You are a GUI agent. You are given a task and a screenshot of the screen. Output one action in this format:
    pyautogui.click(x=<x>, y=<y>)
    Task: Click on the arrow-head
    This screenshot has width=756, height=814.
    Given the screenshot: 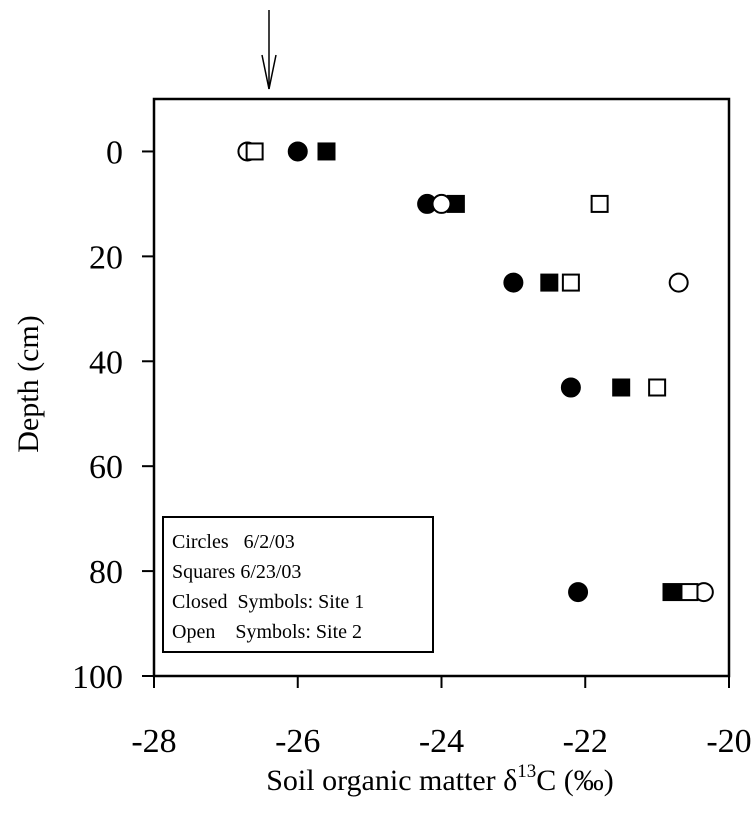 What is the action you would take?
    pyautogui.click(x=269, y=72)
    